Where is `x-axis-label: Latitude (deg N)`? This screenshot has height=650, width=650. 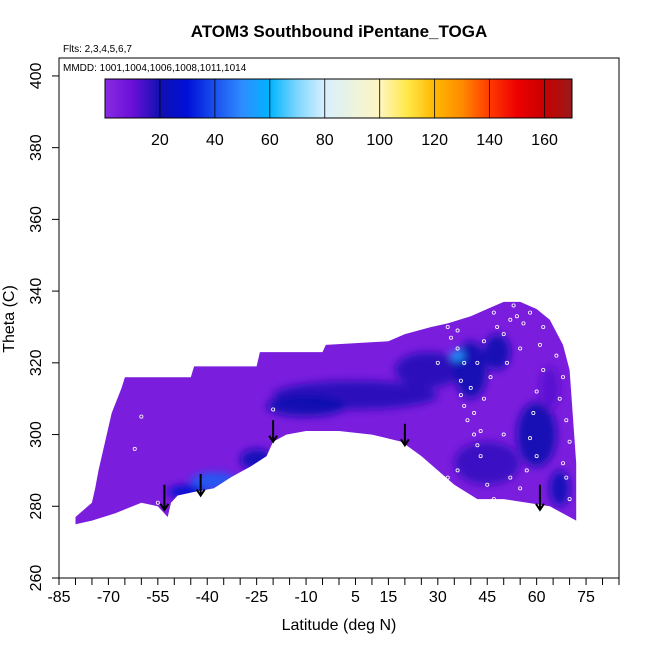
x-axis-label: Latitude (deg N) is located at coordinates (339, 625).